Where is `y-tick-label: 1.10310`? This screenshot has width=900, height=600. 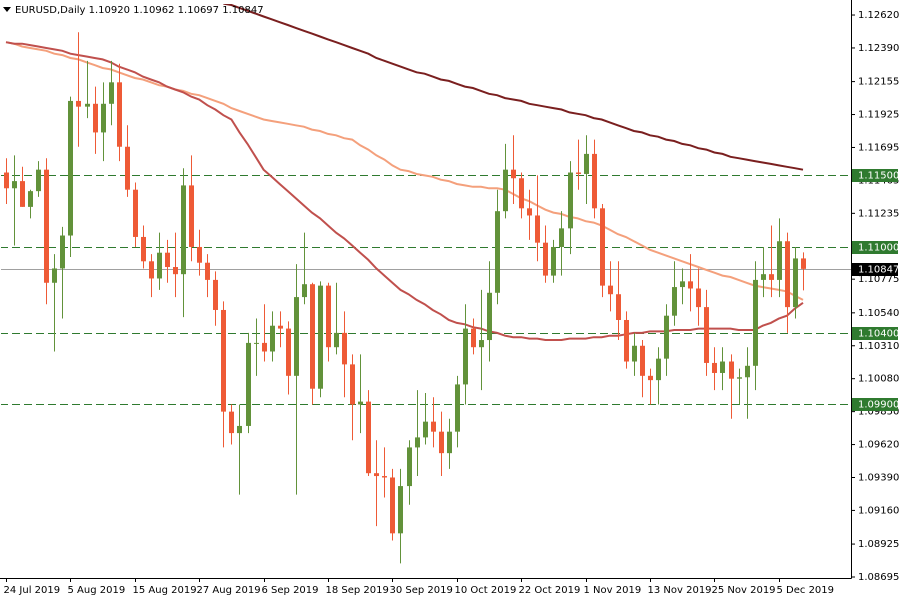
y-tick-label: 1.10310 is located at coordinates (878, 346).